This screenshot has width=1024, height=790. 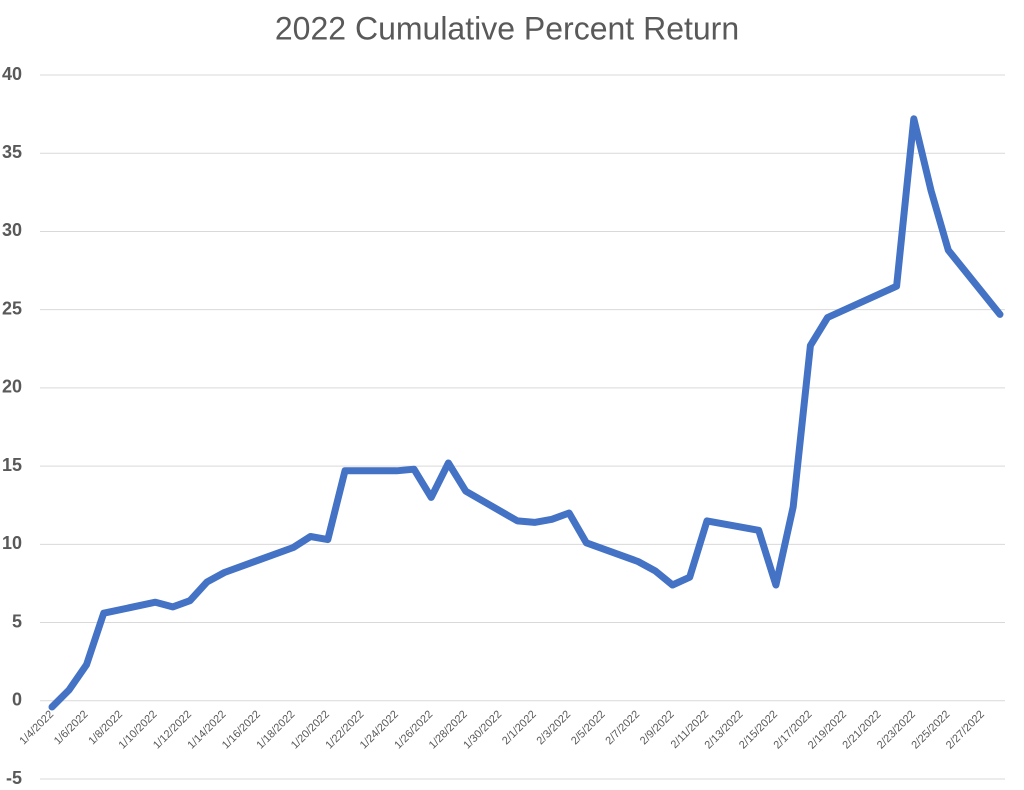 What do you see at coordinates (588, 727) in the screenshot?
I see `x-tick-label: 2/5/2022` at bounding box center [588, 727].